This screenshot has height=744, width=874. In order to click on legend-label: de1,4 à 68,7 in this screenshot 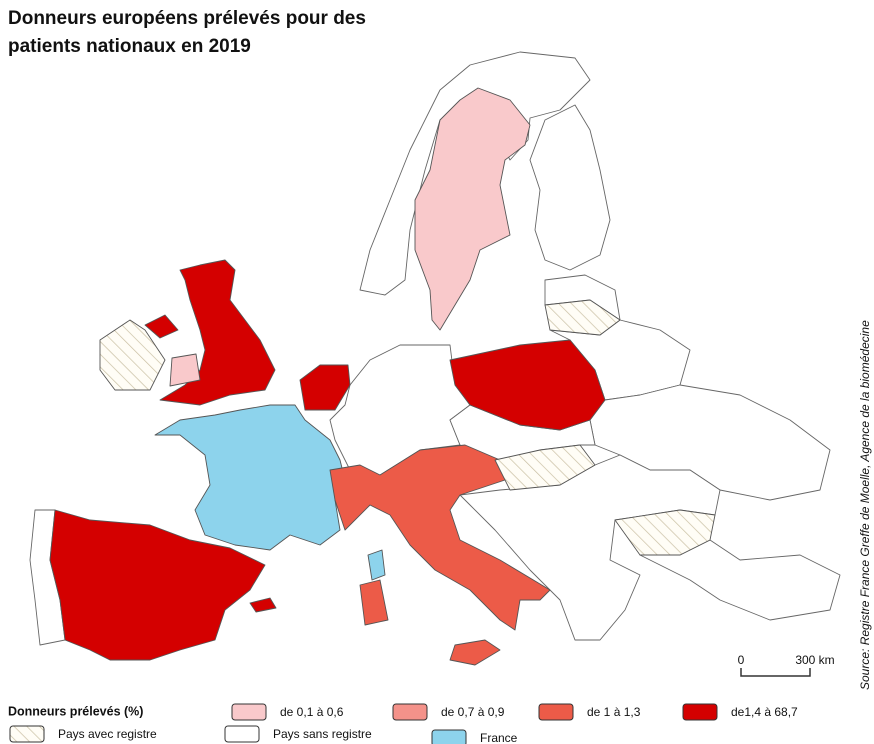, I will do `click(764, 712)`.